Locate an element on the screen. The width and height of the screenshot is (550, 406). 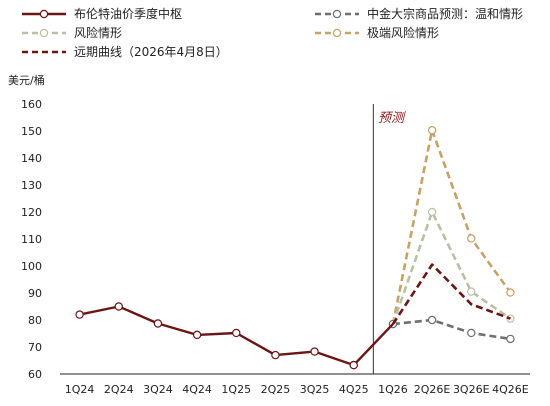
x-tick-label: 2Q26E is located at coordinates (432, 389).